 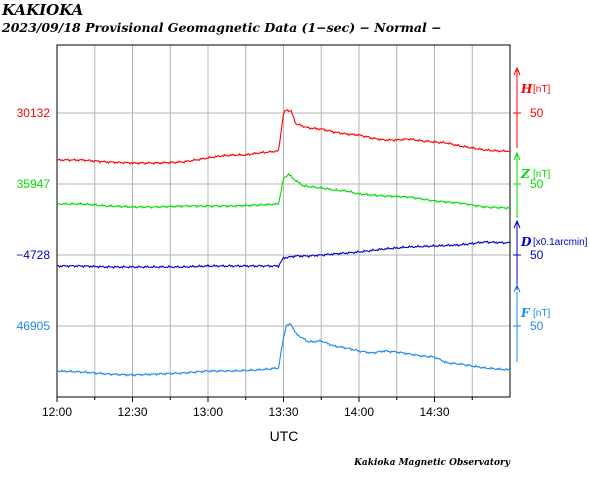 What do you see at coordinates (34, 113) in the screenshot?
I see `baseline-label-h: 30132` at bounding box center [34, 113].